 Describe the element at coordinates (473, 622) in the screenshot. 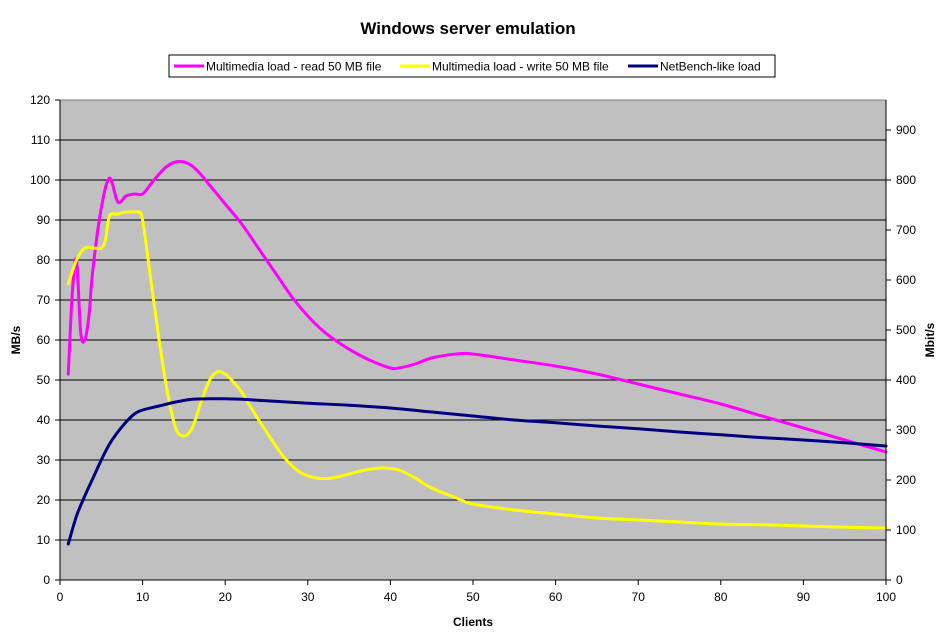

I see `x-axis-title: Clients` at that location.